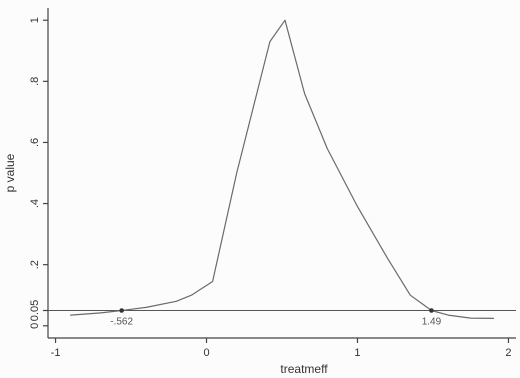 This screenshot has width=520, height=378. Describe the element at coordinates (206, 353) in the screenshot. I see `x-tick-label: 0` at that location.